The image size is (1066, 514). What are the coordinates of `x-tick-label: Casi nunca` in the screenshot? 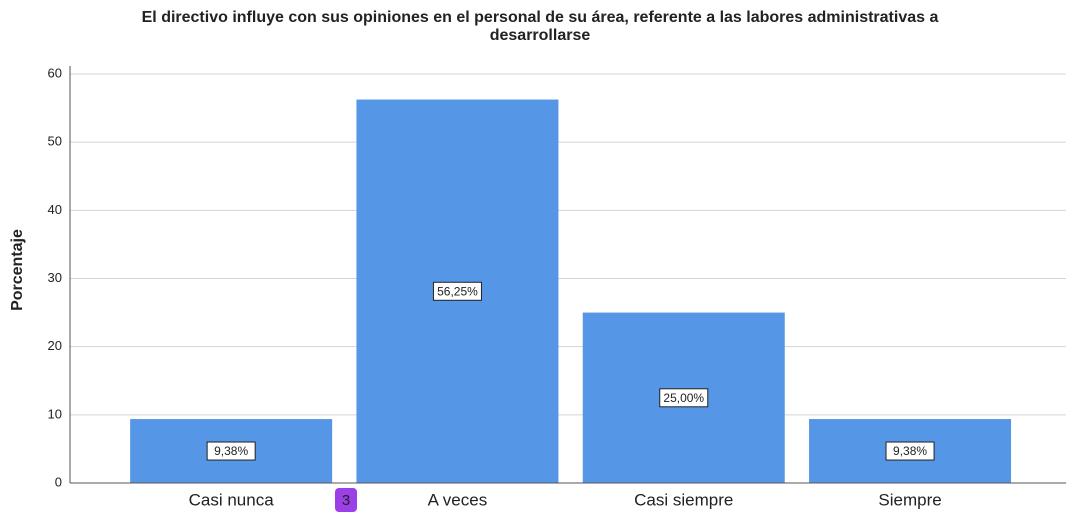 It's located at (232, 499).